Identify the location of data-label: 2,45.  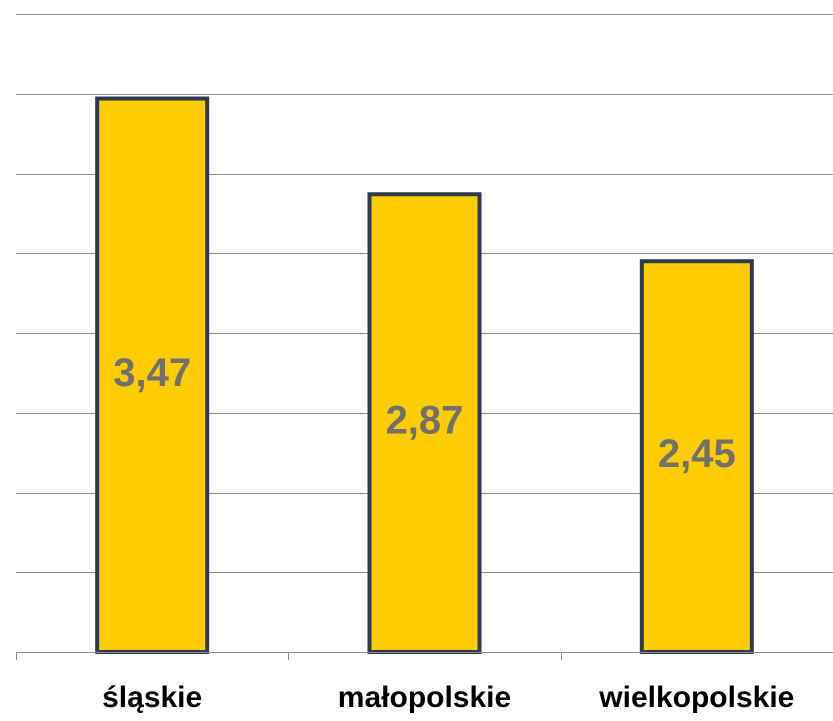
(697, 454).